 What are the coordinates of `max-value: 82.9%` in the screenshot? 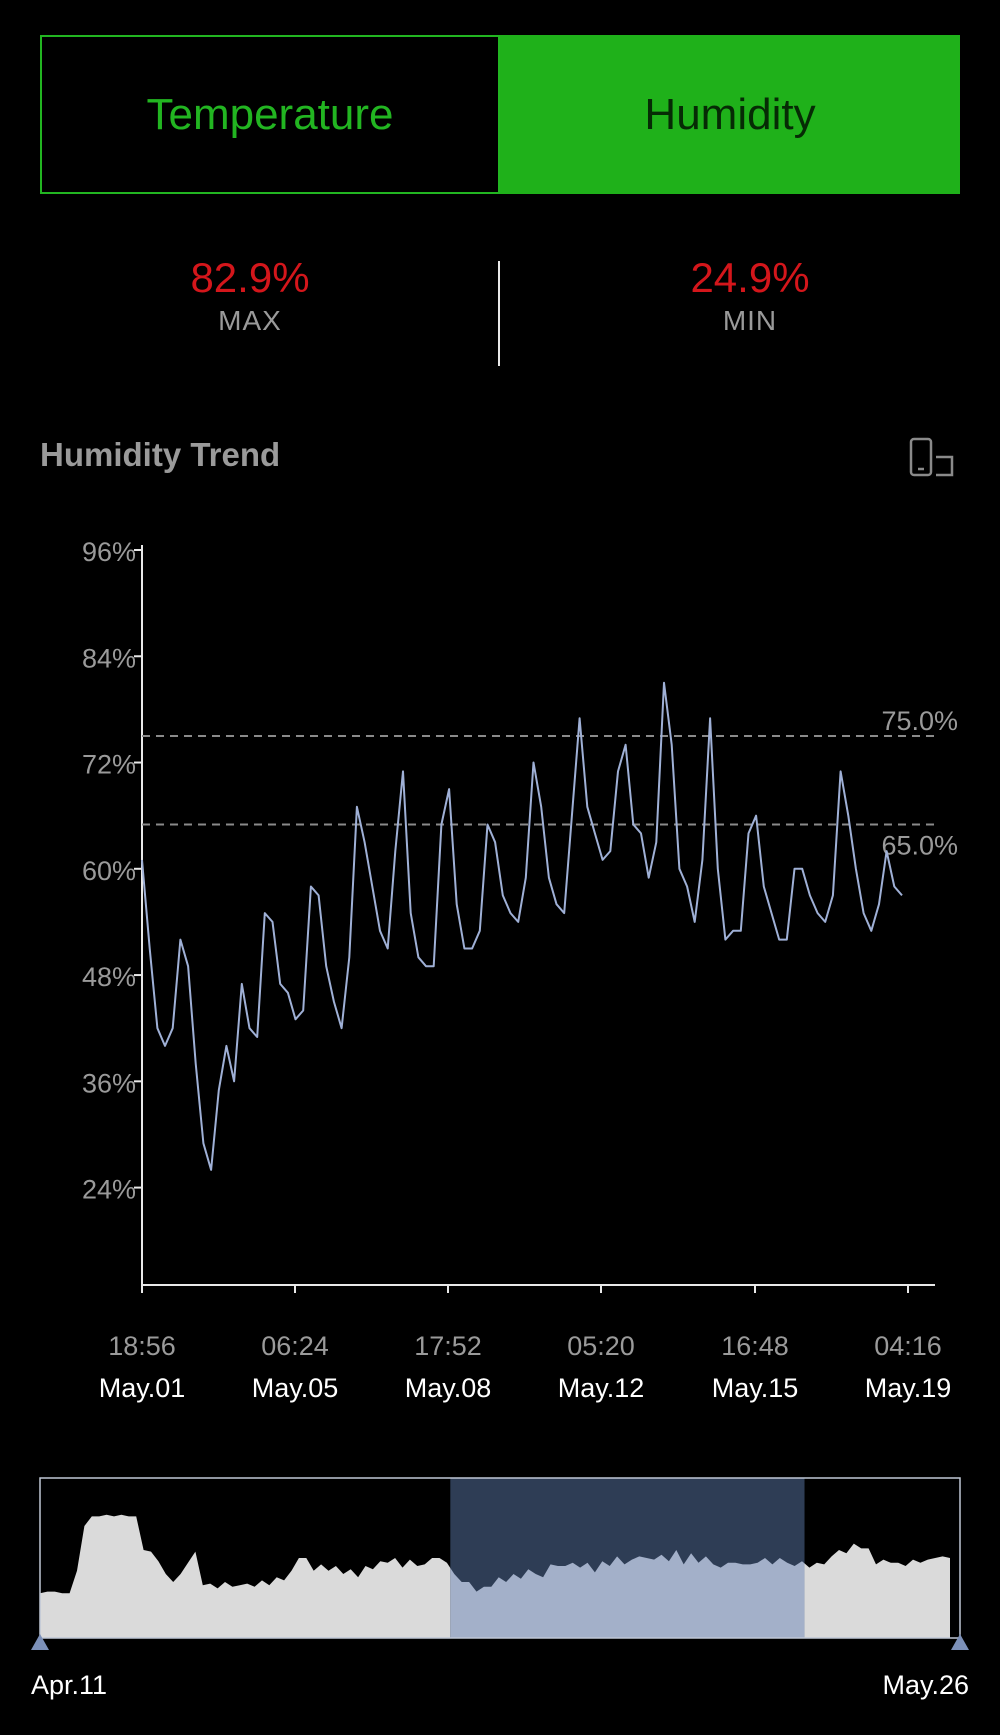 It's located at (250, 277).